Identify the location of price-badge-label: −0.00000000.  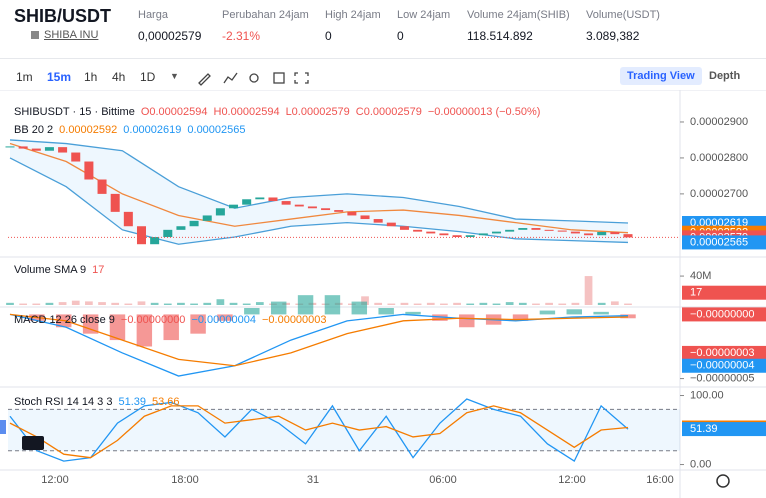
(722, 314).